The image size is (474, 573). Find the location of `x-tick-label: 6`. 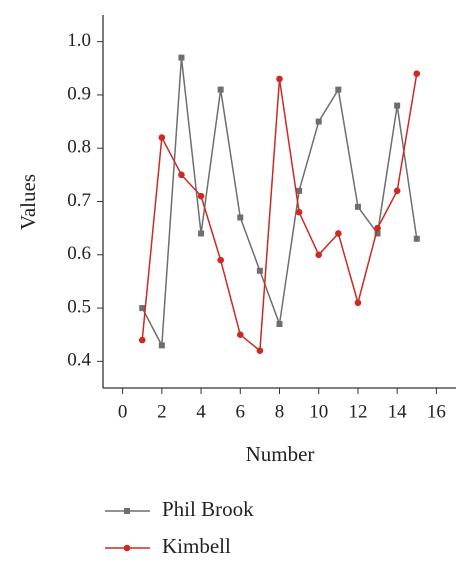

x-tick-label: 6 is located at coordinates (241, 411).